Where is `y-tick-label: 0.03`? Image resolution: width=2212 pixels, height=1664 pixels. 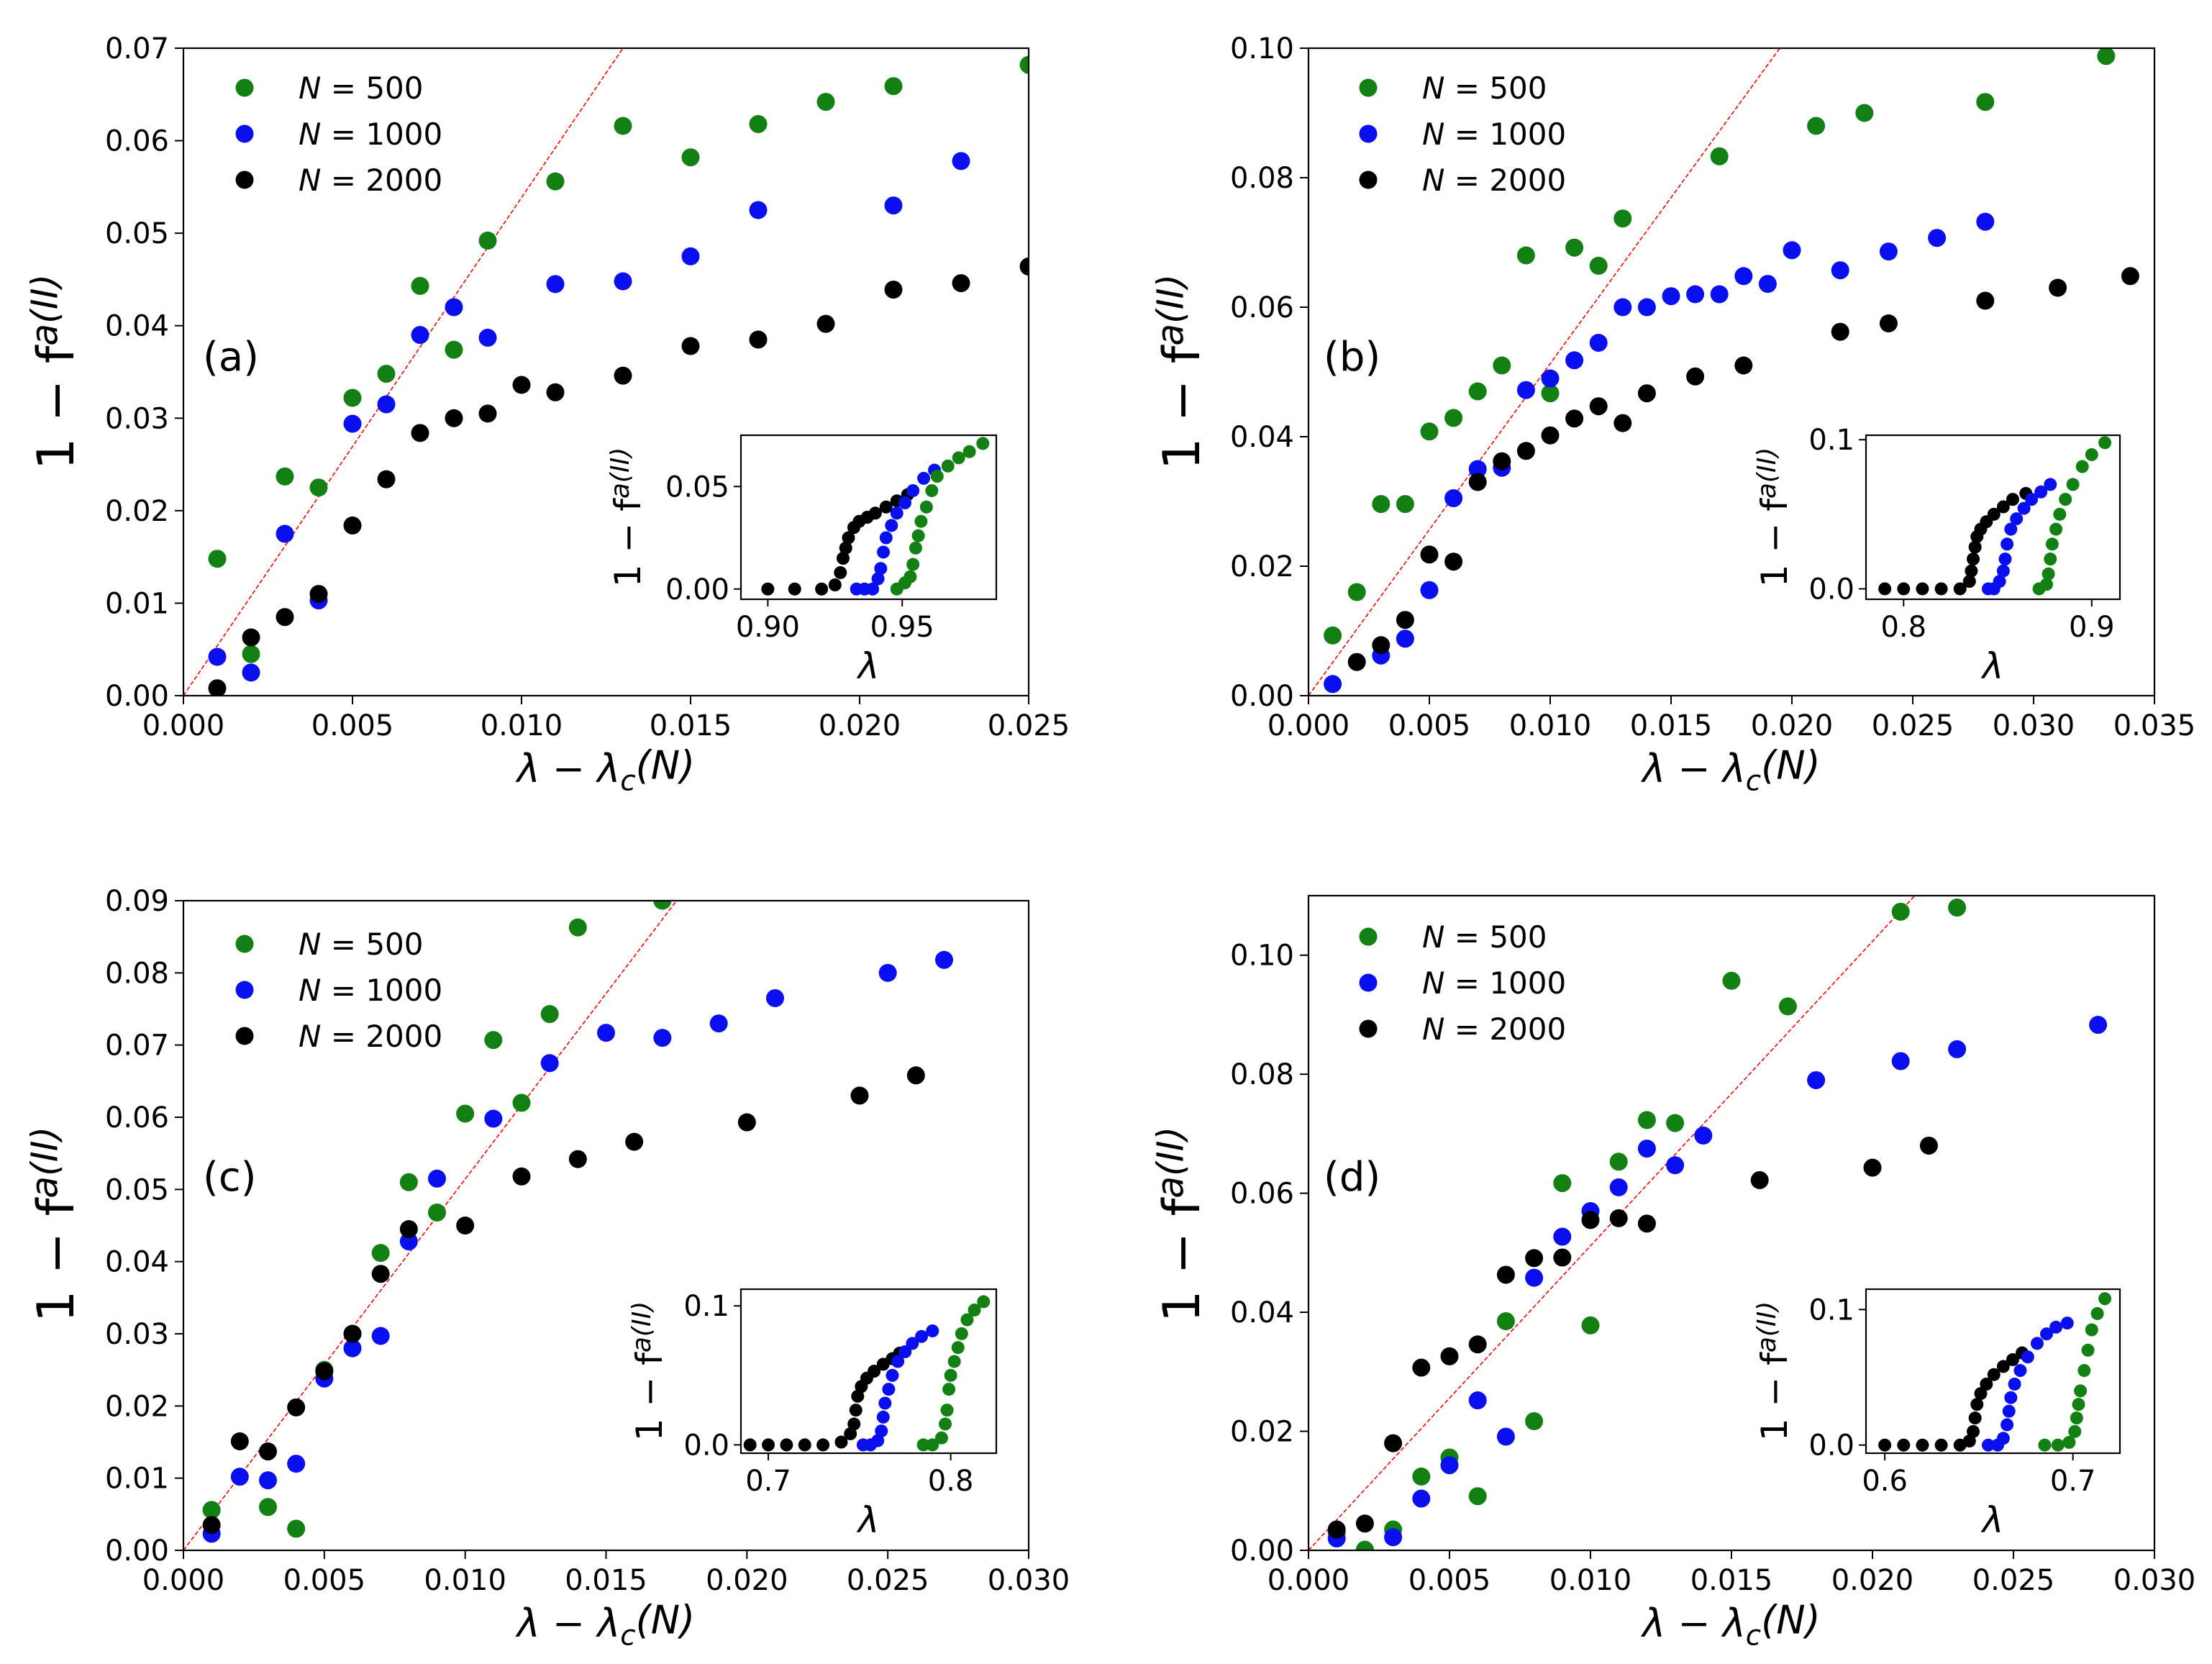
y-tick-label: 0.03 is located at coordinates (137, 419).